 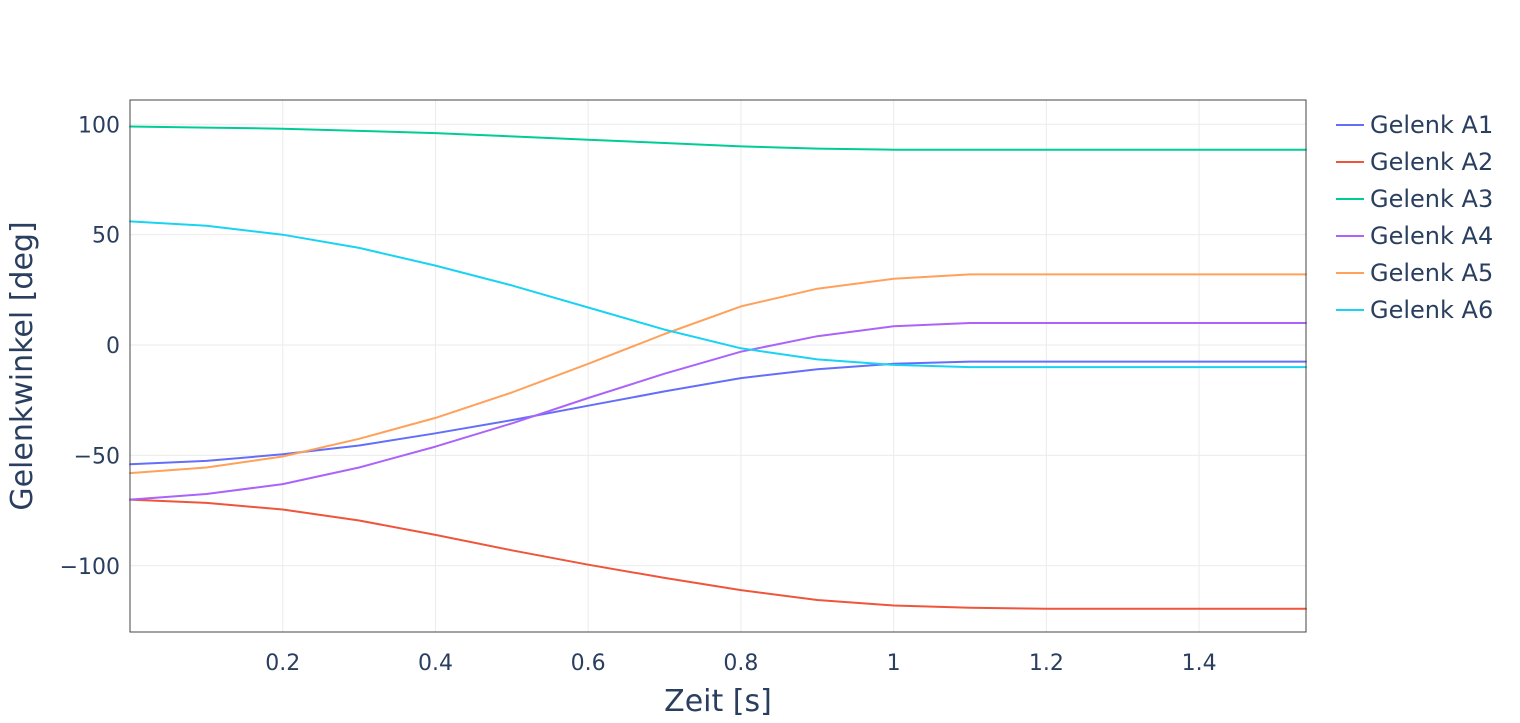 I want to click on y-axis-title: Gelenkwinkel [deg], so click(x=22, y=365).